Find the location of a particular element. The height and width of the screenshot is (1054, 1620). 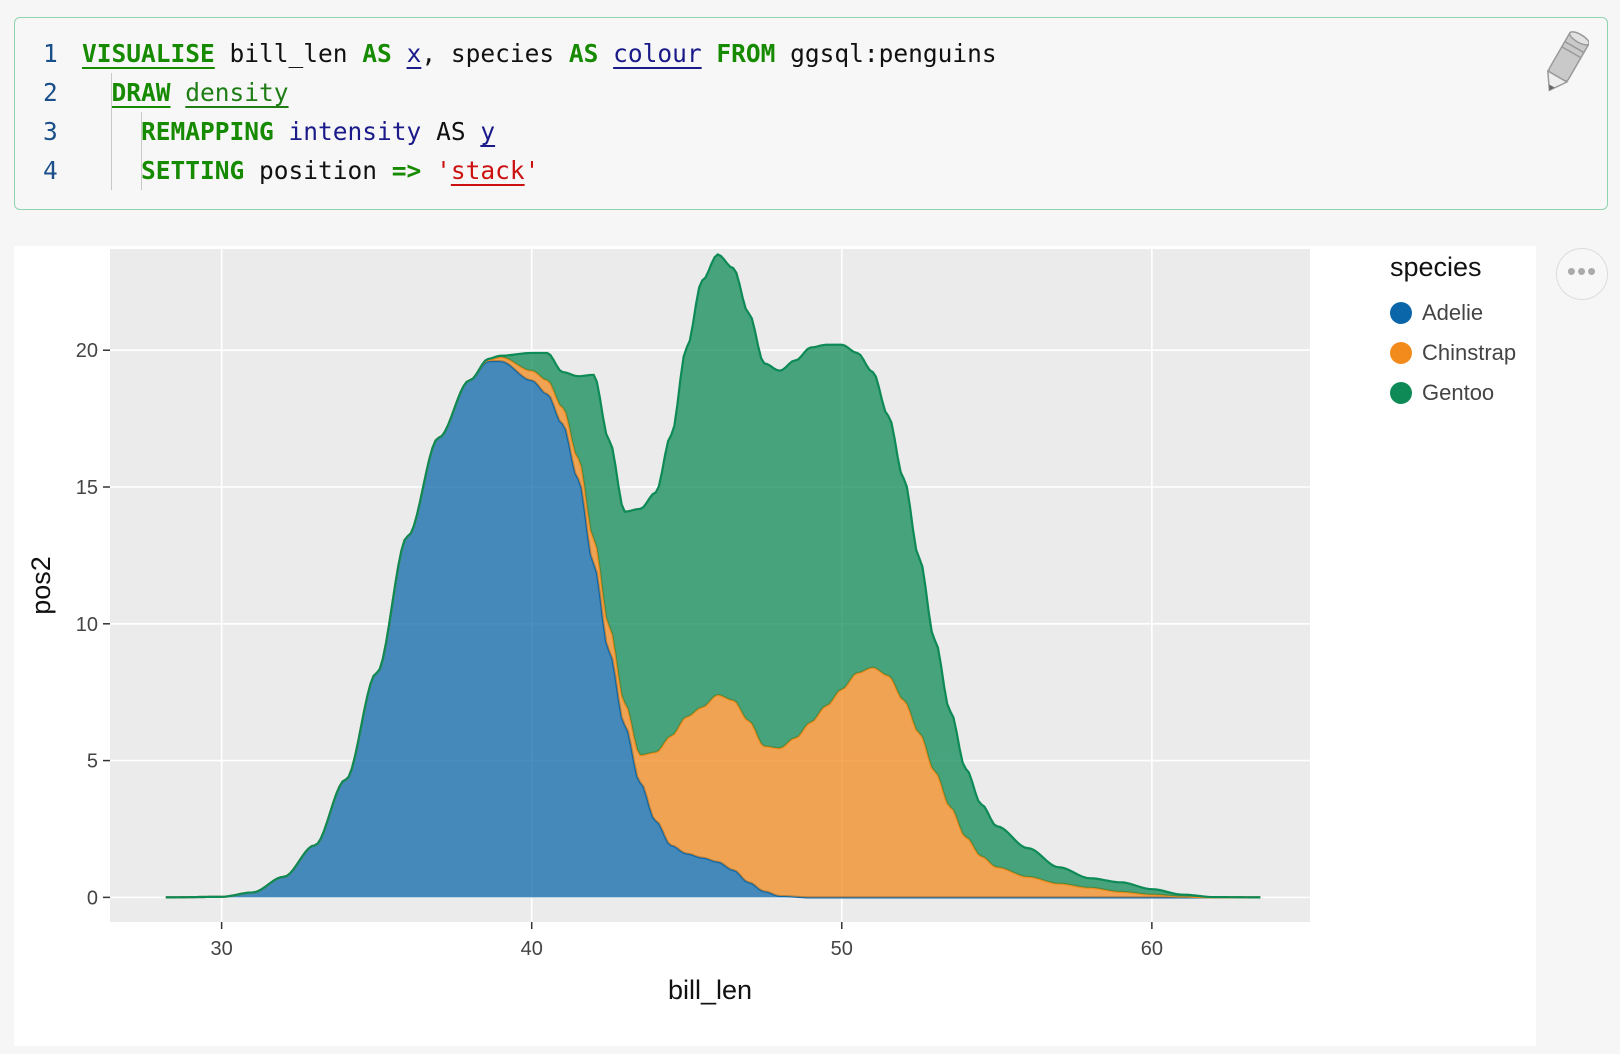

line-number: 3 is located at coordinates (50, 131).